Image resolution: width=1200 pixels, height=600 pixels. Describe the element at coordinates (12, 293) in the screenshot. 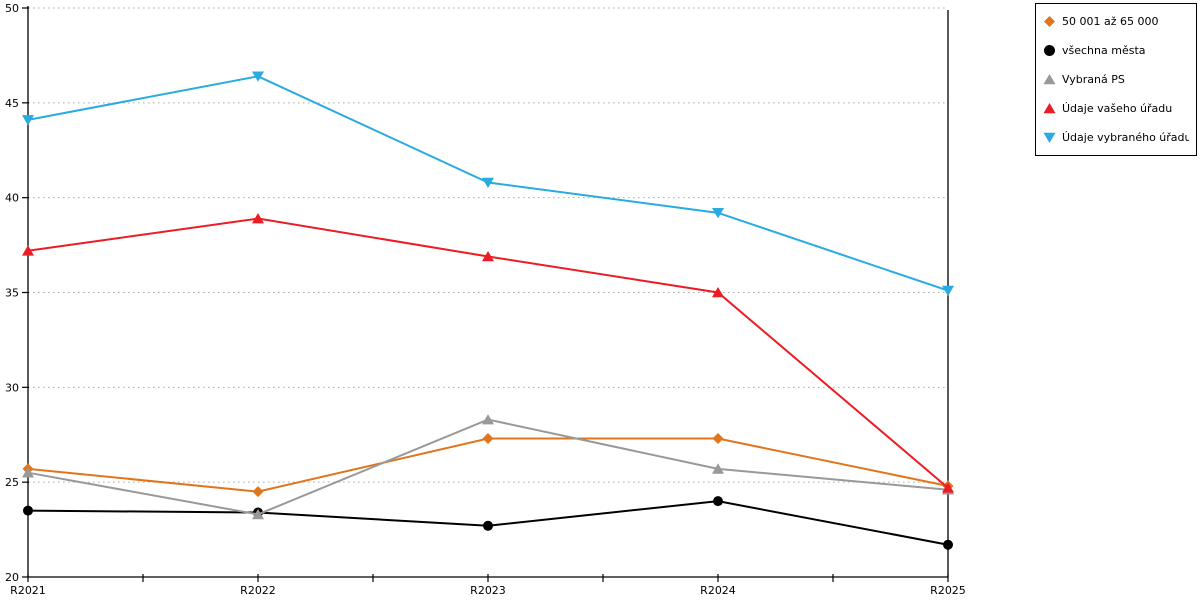

I see `y-tick-label: 35` at that location.